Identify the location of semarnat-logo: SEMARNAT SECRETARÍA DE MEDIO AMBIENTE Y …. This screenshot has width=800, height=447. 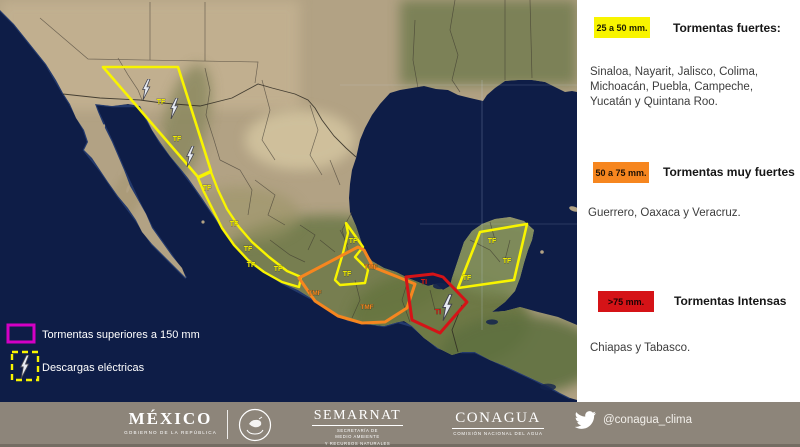
(357, 427).